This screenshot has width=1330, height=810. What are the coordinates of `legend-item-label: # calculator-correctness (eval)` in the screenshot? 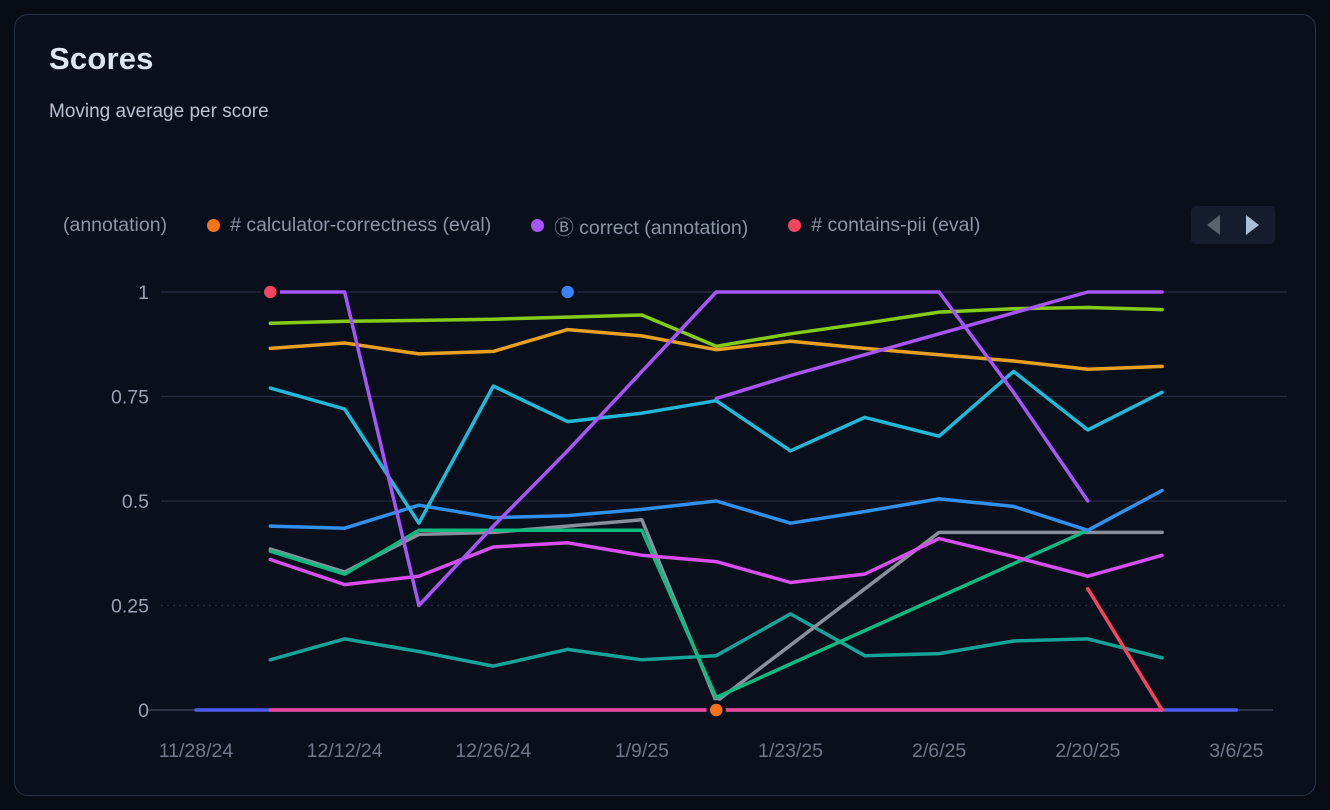 It's located at (361, 224).